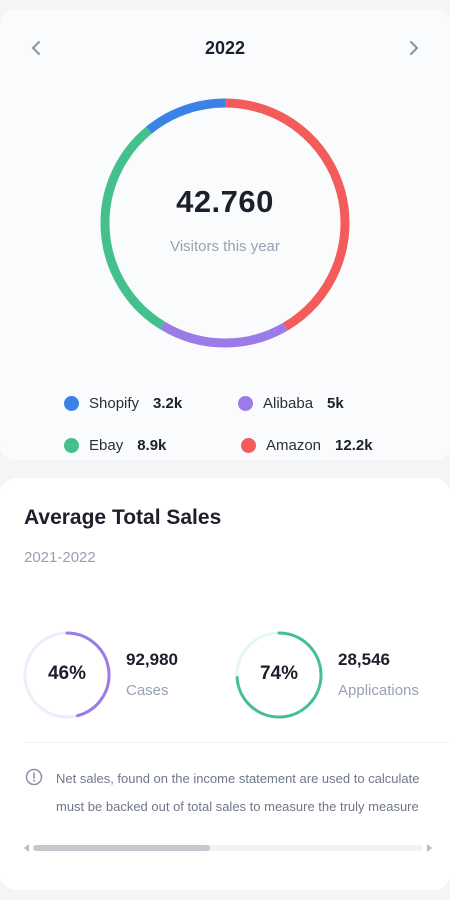 This screenshot has height=900, width=450. I want to click on progress-percent: 74%, so click(279, 673).